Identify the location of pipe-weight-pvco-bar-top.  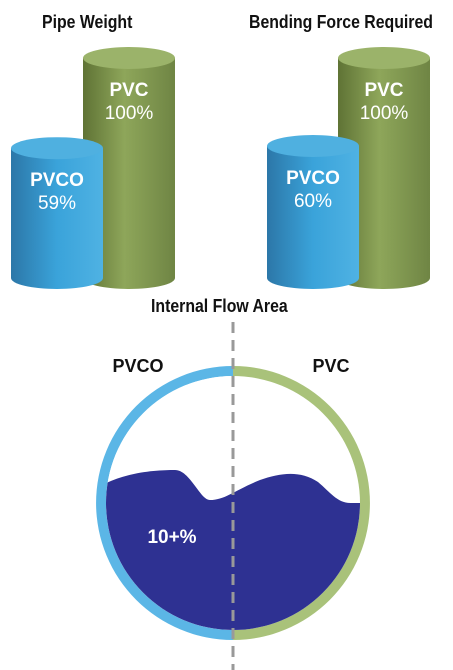
(57, 148).